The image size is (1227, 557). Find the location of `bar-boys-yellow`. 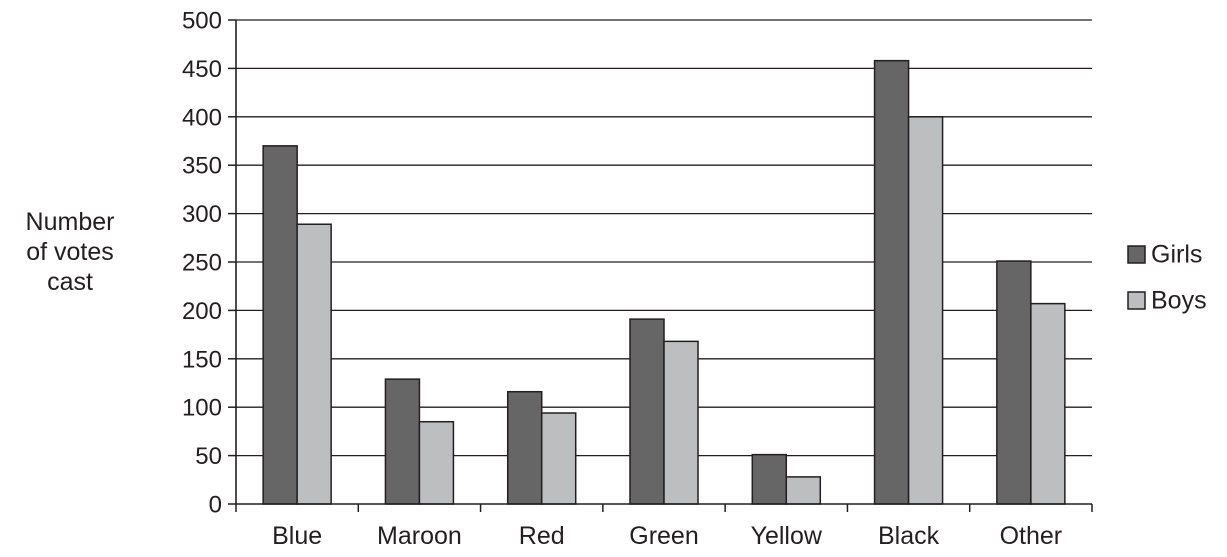

bar-boys-yellow is located at coordinates (803, 490).